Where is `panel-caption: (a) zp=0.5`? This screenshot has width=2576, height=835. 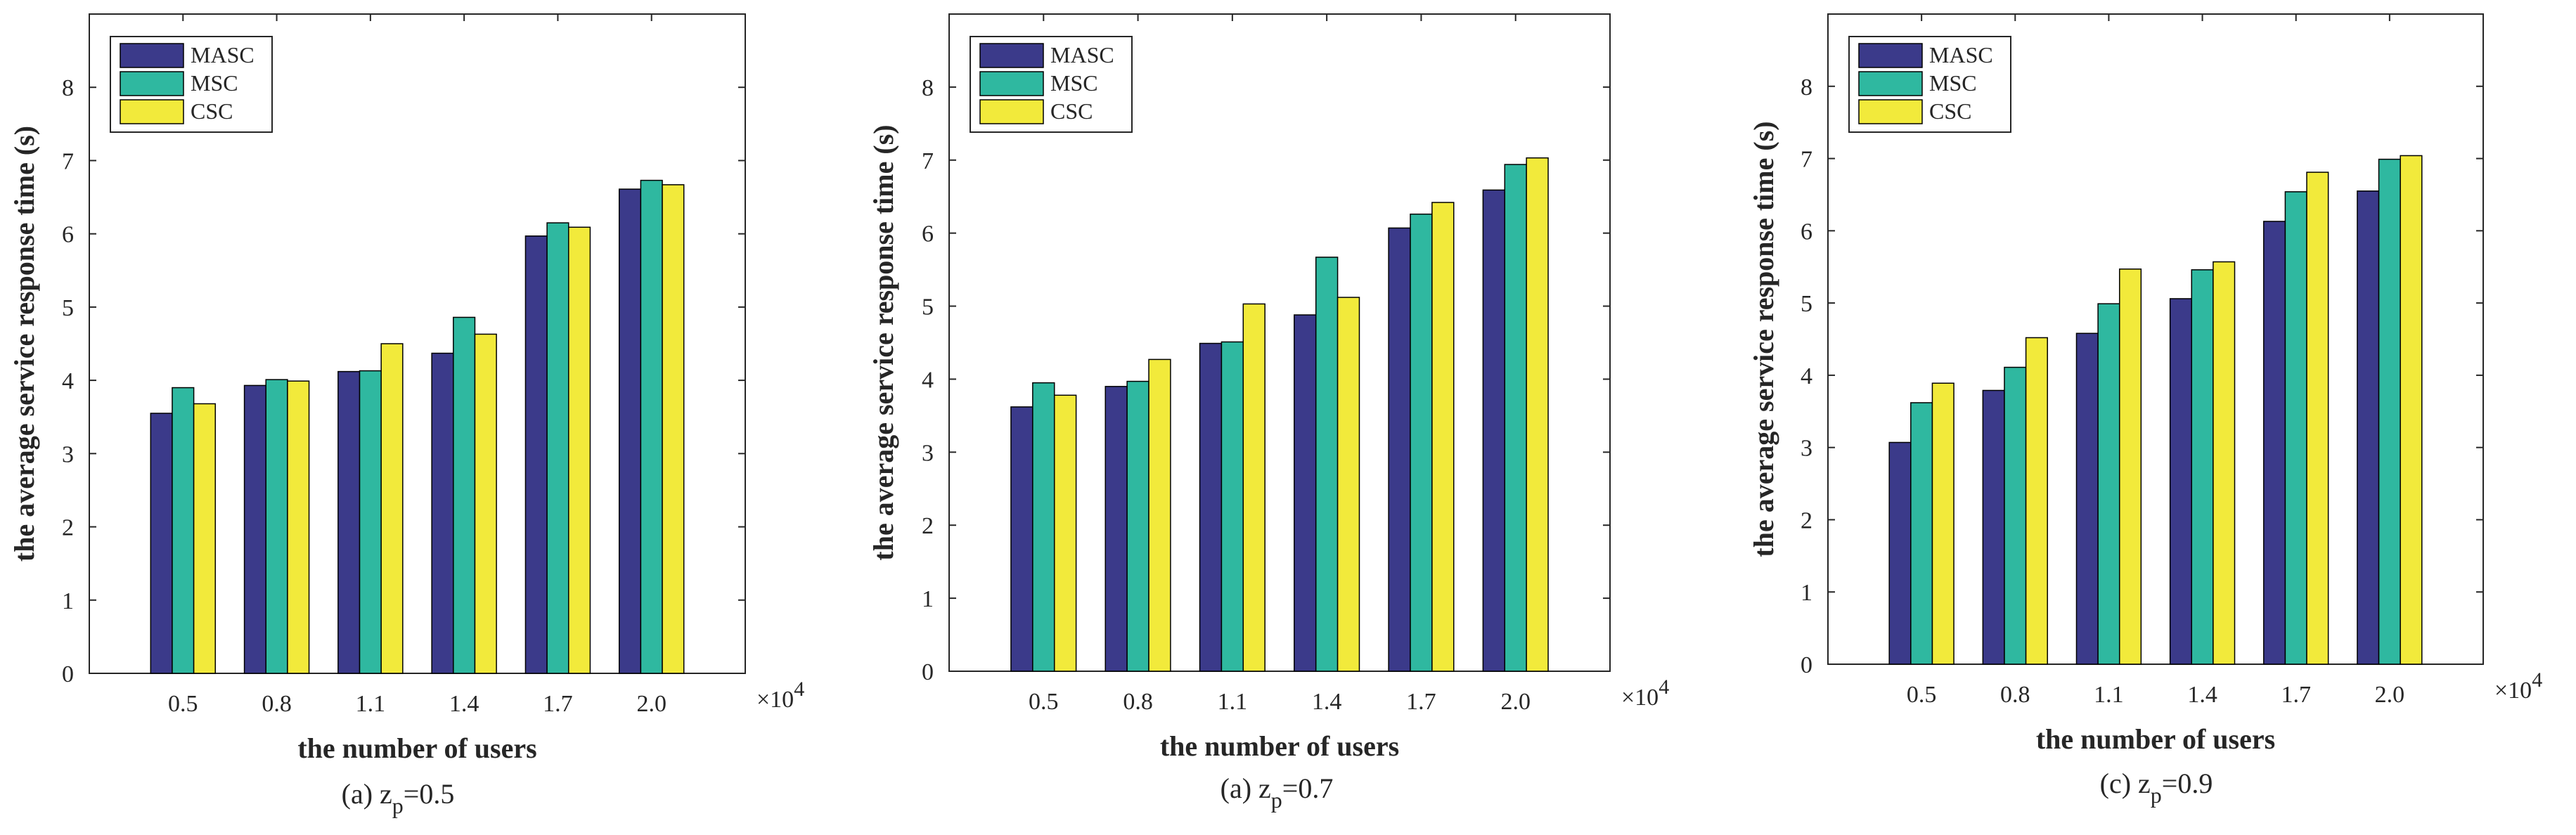
panel-caption: (a) zp=0.5 is located at coordinates (398, 798).